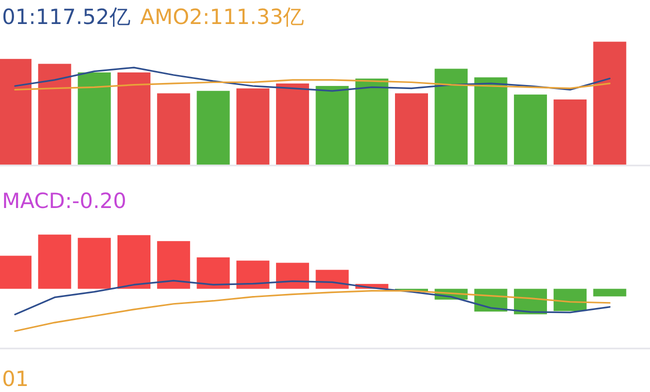 The image size is (650, 392). What do you see at coordinates (64, 201) in the screenshot?
I see `chart-title: MACD:-0.20` at bounding box center [64, 201].